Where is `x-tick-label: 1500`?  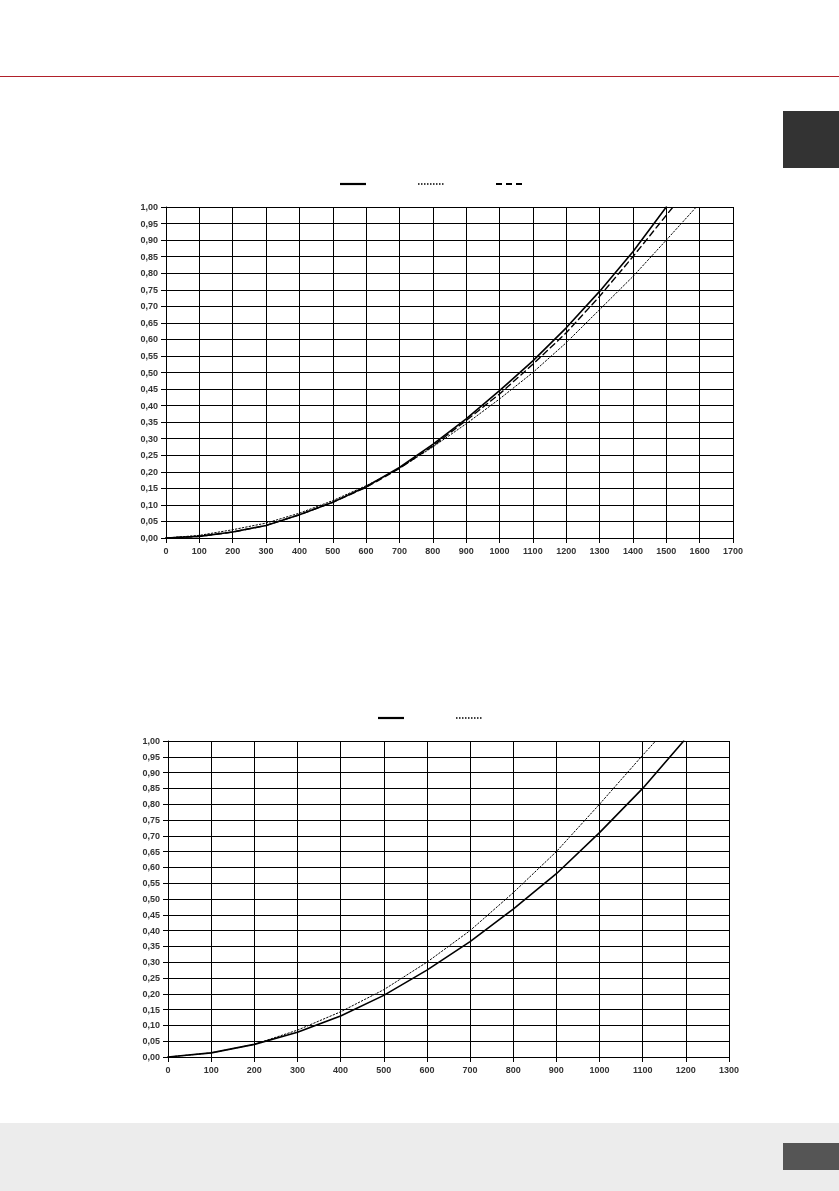 x-tick-label: 1500 is located at coordinates (666, 550).